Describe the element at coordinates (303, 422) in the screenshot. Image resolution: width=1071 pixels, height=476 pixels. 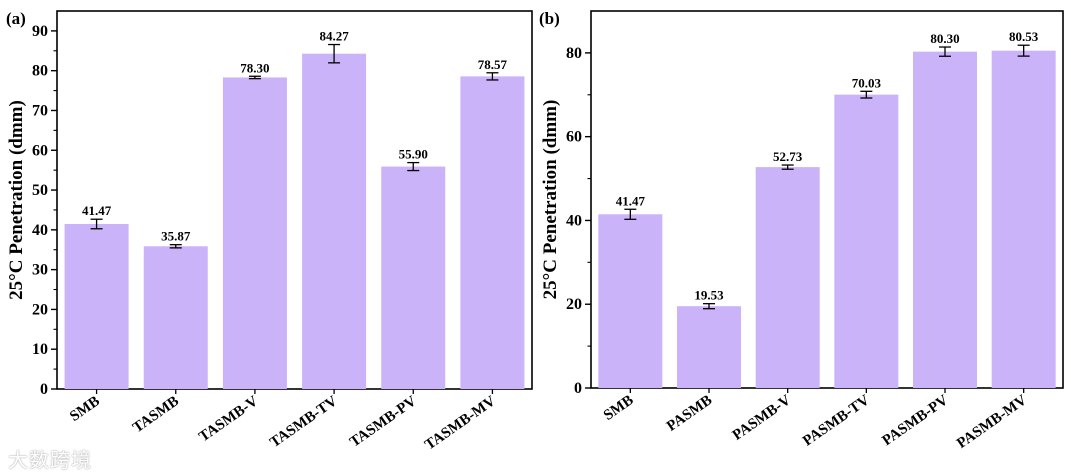
I see `x-tick-label: TASMB-TV` at that location.